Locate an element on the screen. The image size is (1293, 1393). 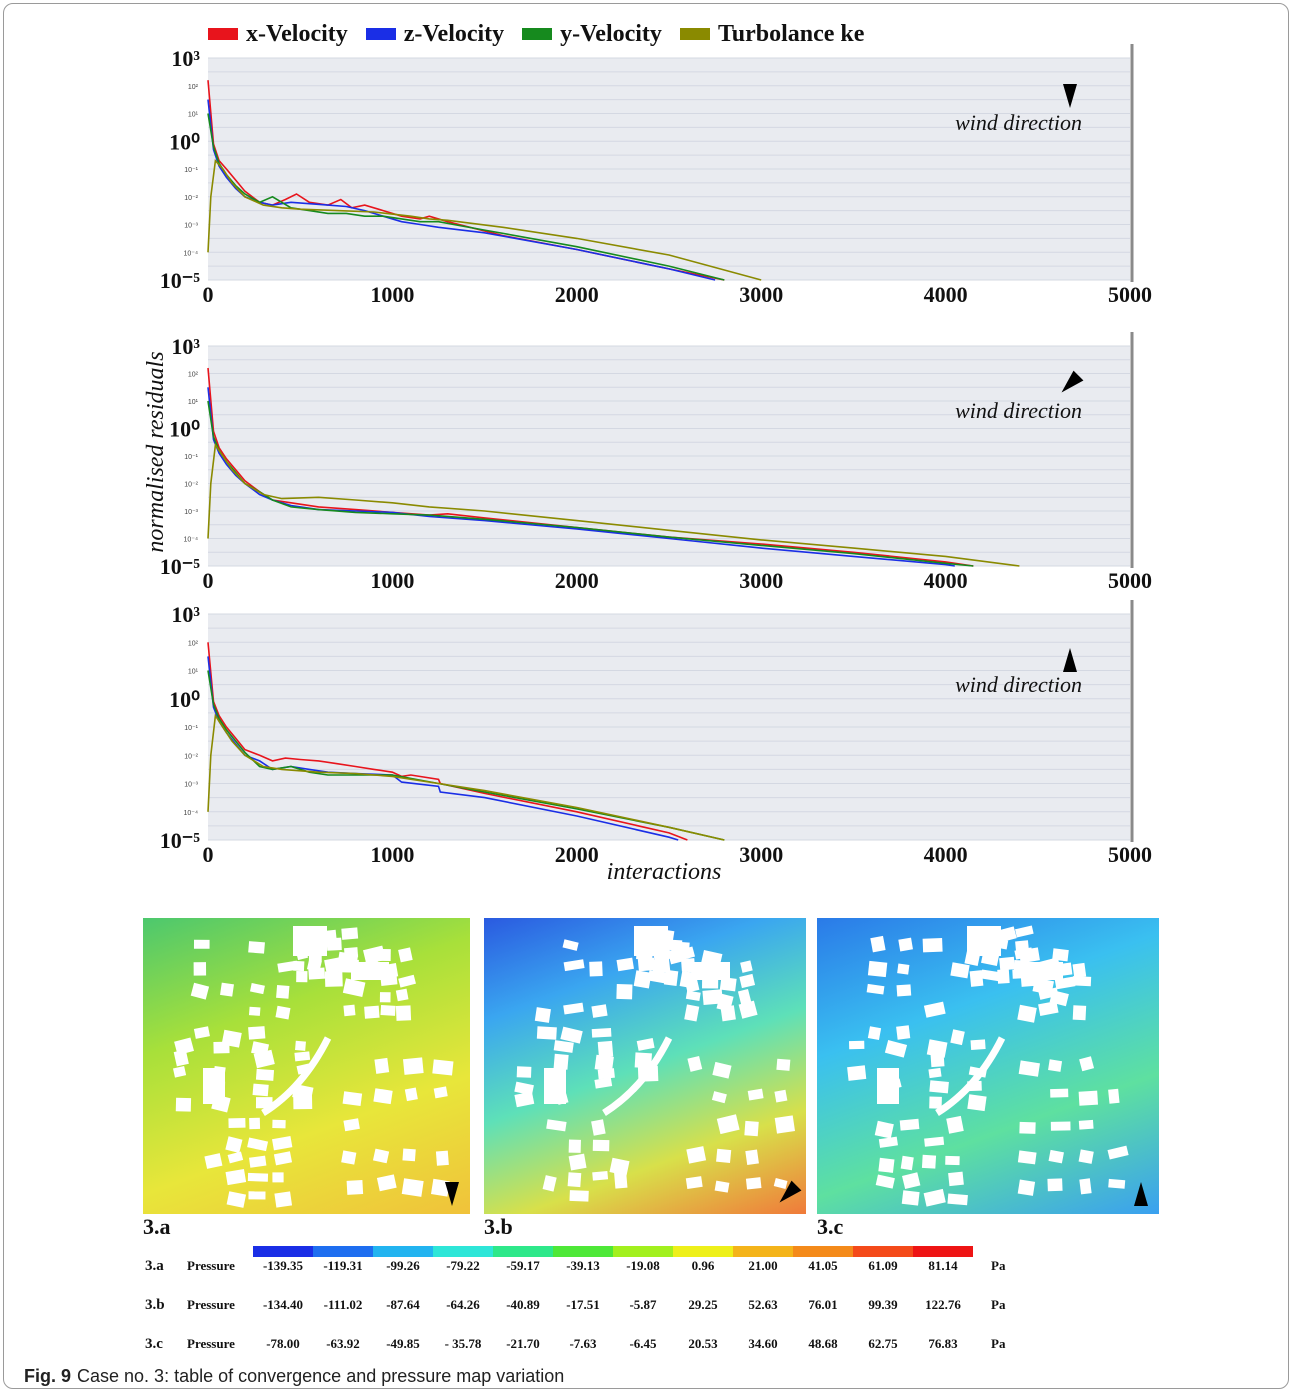
y-tick-minor: 10⁻⁴ is located at coordinates (191, 253).